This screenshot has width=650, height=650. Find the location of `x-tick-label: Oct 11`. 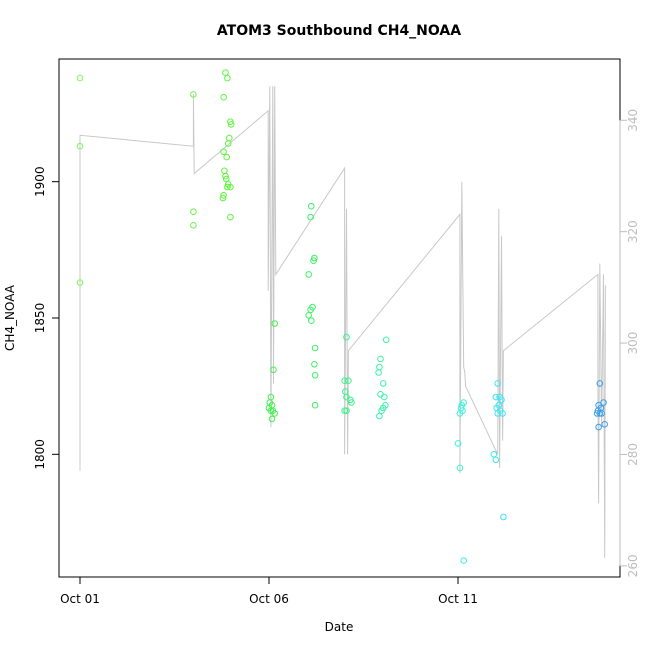

x-tick-label: Oct 11 is located at coordinates (458, 599).